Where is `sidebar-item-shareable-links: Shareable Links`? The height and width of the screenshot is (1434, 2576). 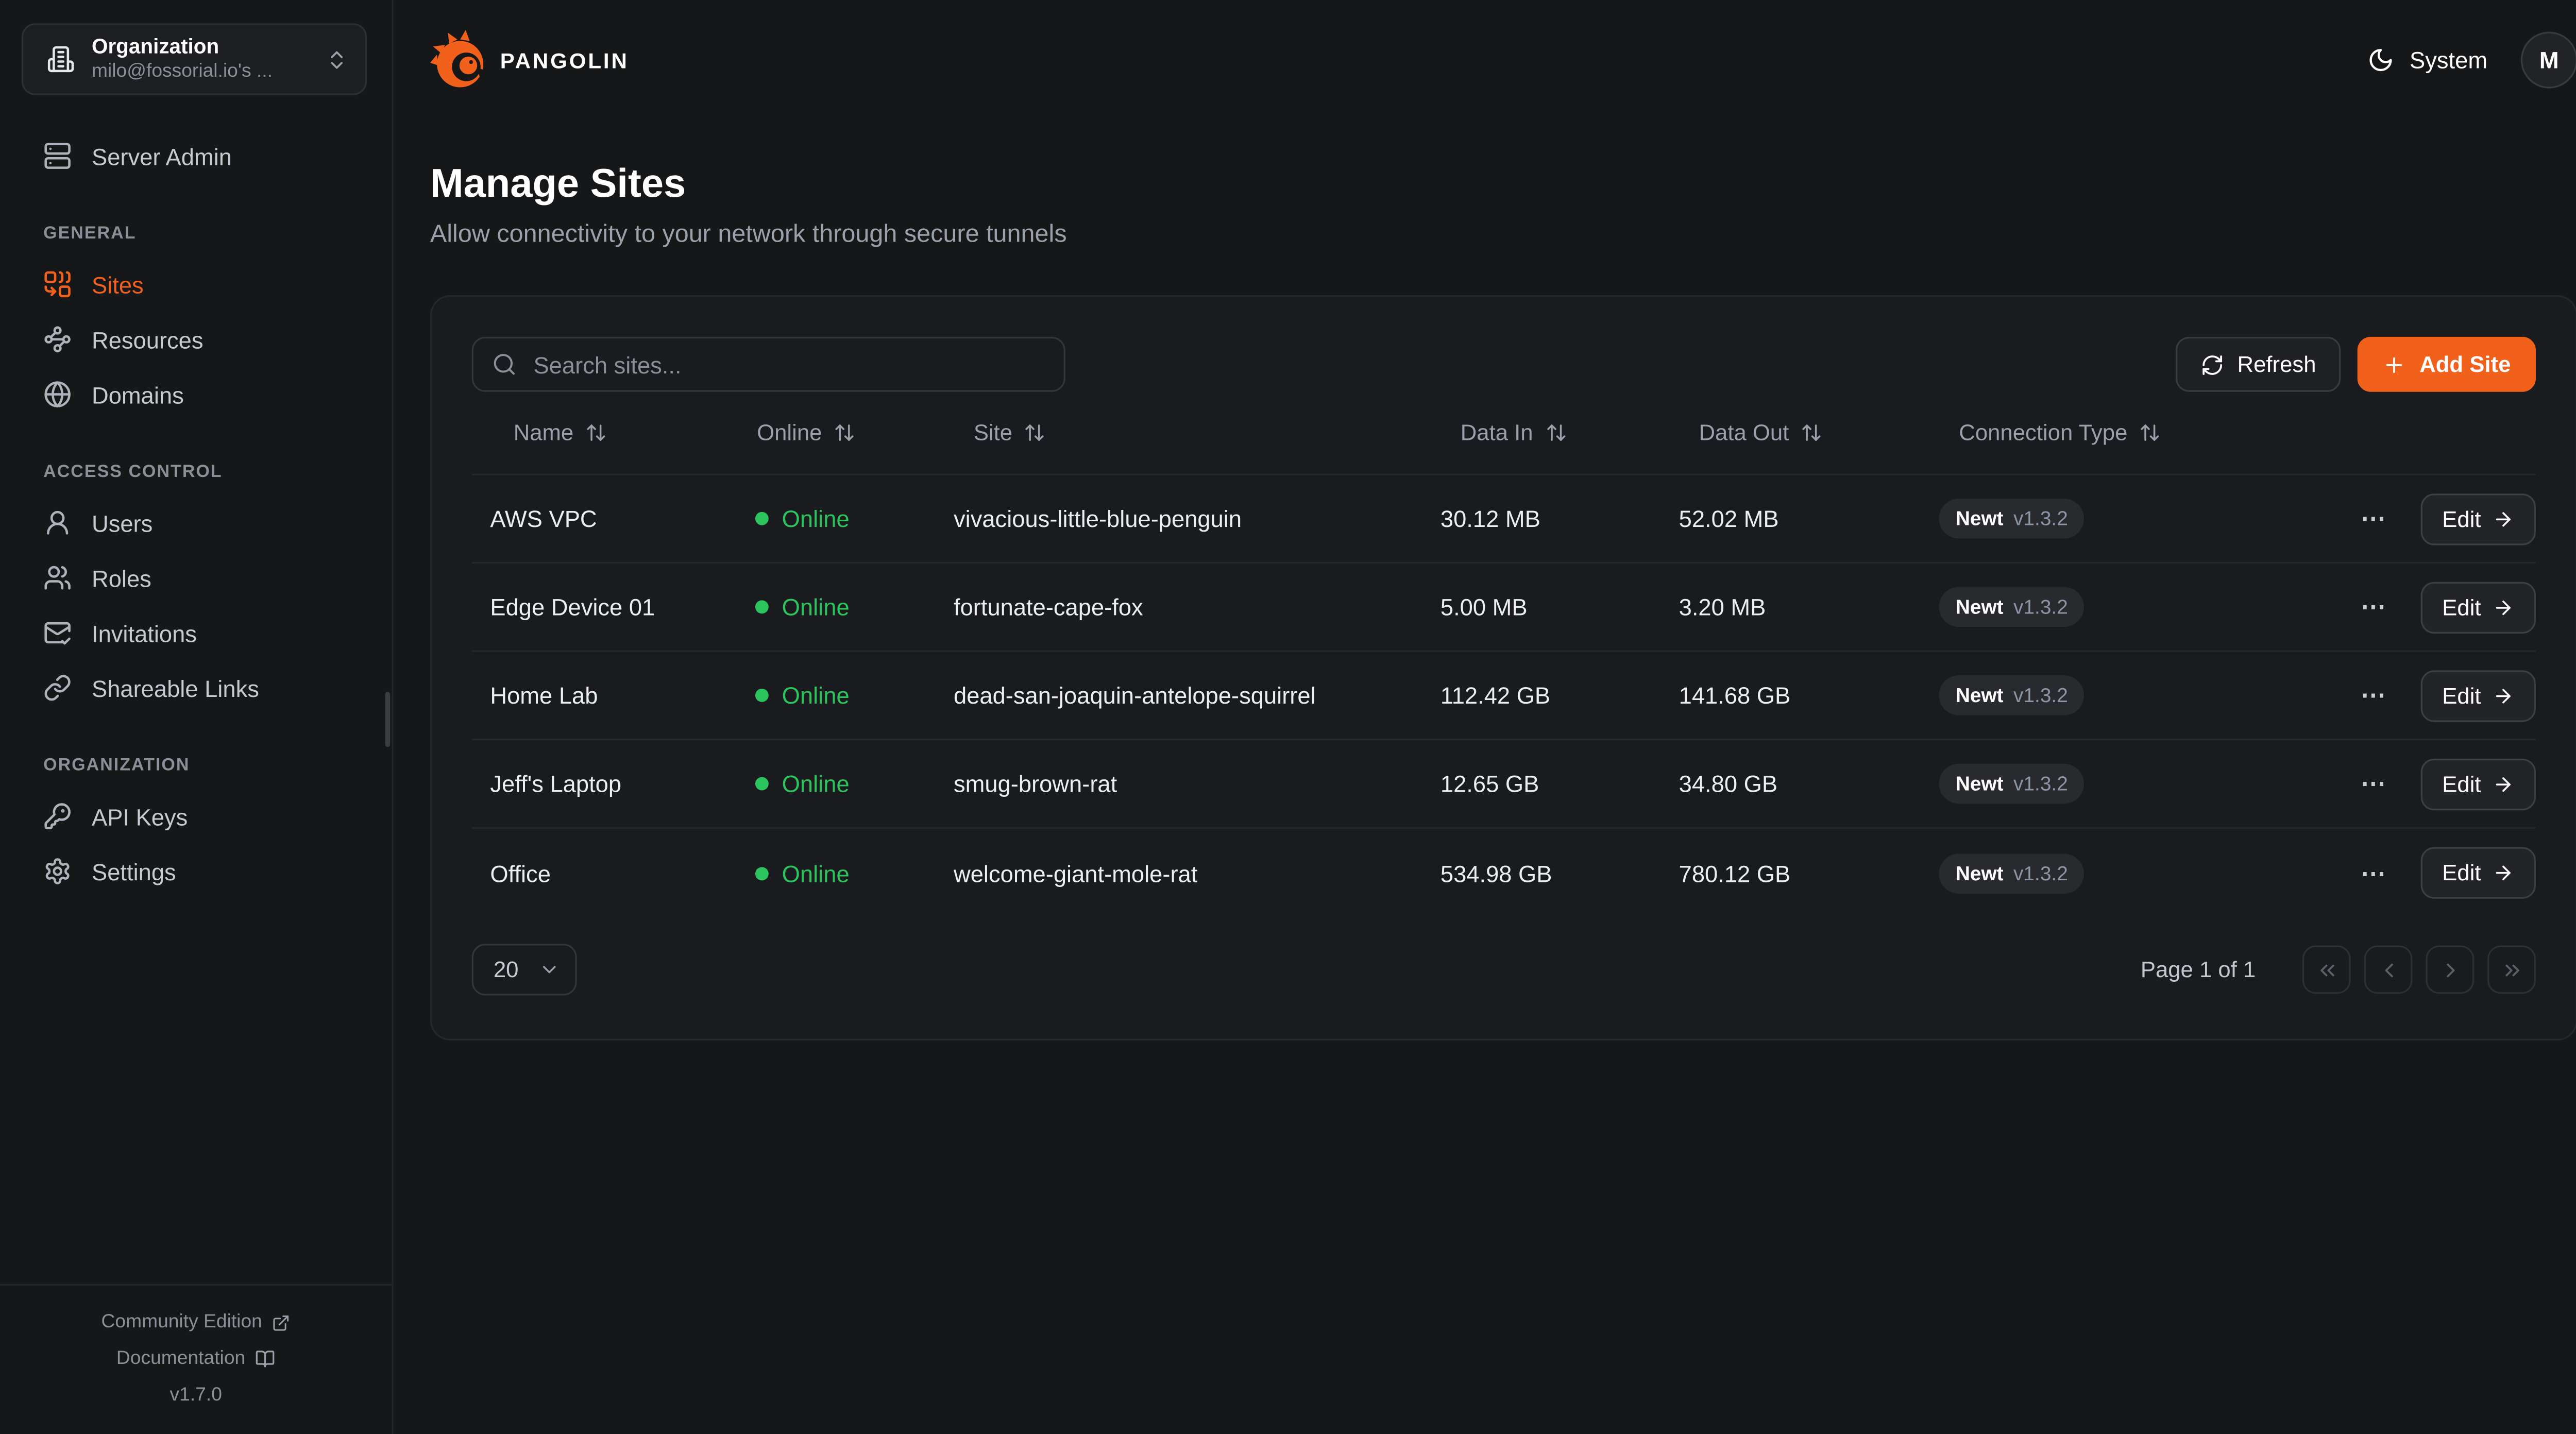
sidebar-item-shareable-links: Shareable Links is located at coordinates (196, 687).